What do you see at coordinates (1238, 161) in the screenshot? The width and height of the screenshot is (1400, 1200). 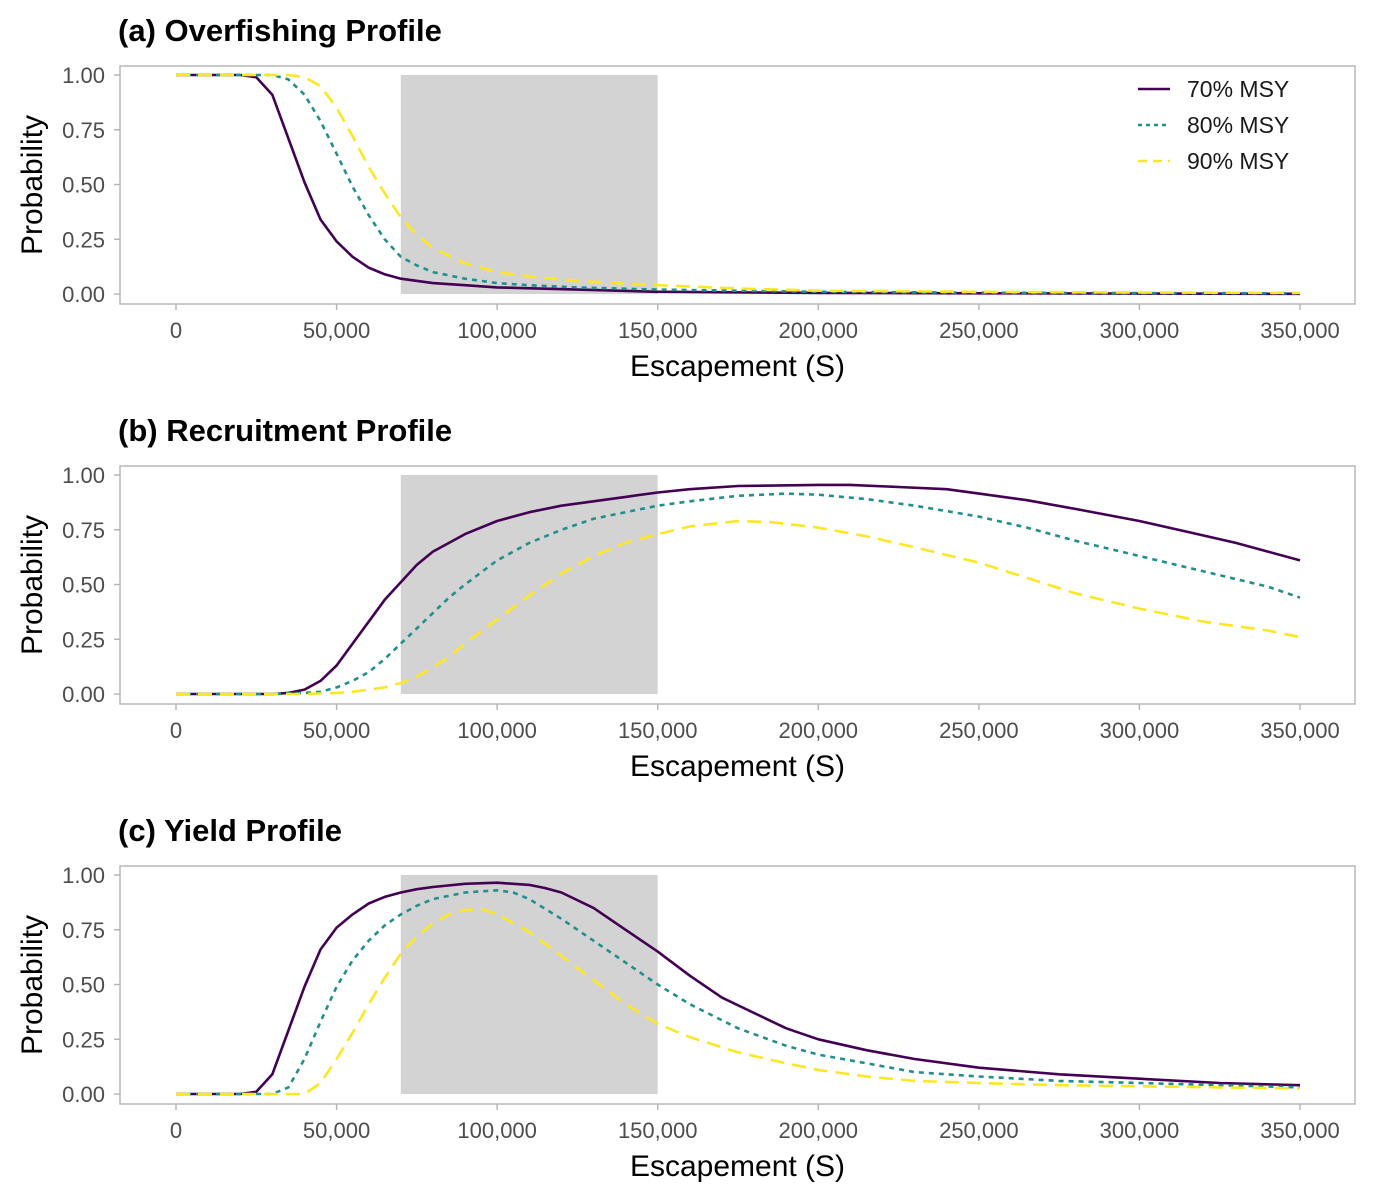 I see `legend-label: 90% MSY` at bounding box center [1238, 161].